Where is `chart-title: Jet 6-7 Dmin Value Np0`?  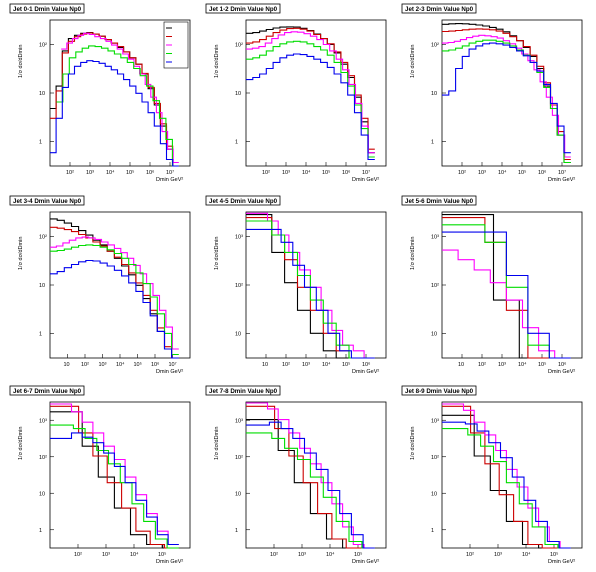
chart-title: Jet 6-7 Dmin Value Np0 is located at coordinates (47, 391).